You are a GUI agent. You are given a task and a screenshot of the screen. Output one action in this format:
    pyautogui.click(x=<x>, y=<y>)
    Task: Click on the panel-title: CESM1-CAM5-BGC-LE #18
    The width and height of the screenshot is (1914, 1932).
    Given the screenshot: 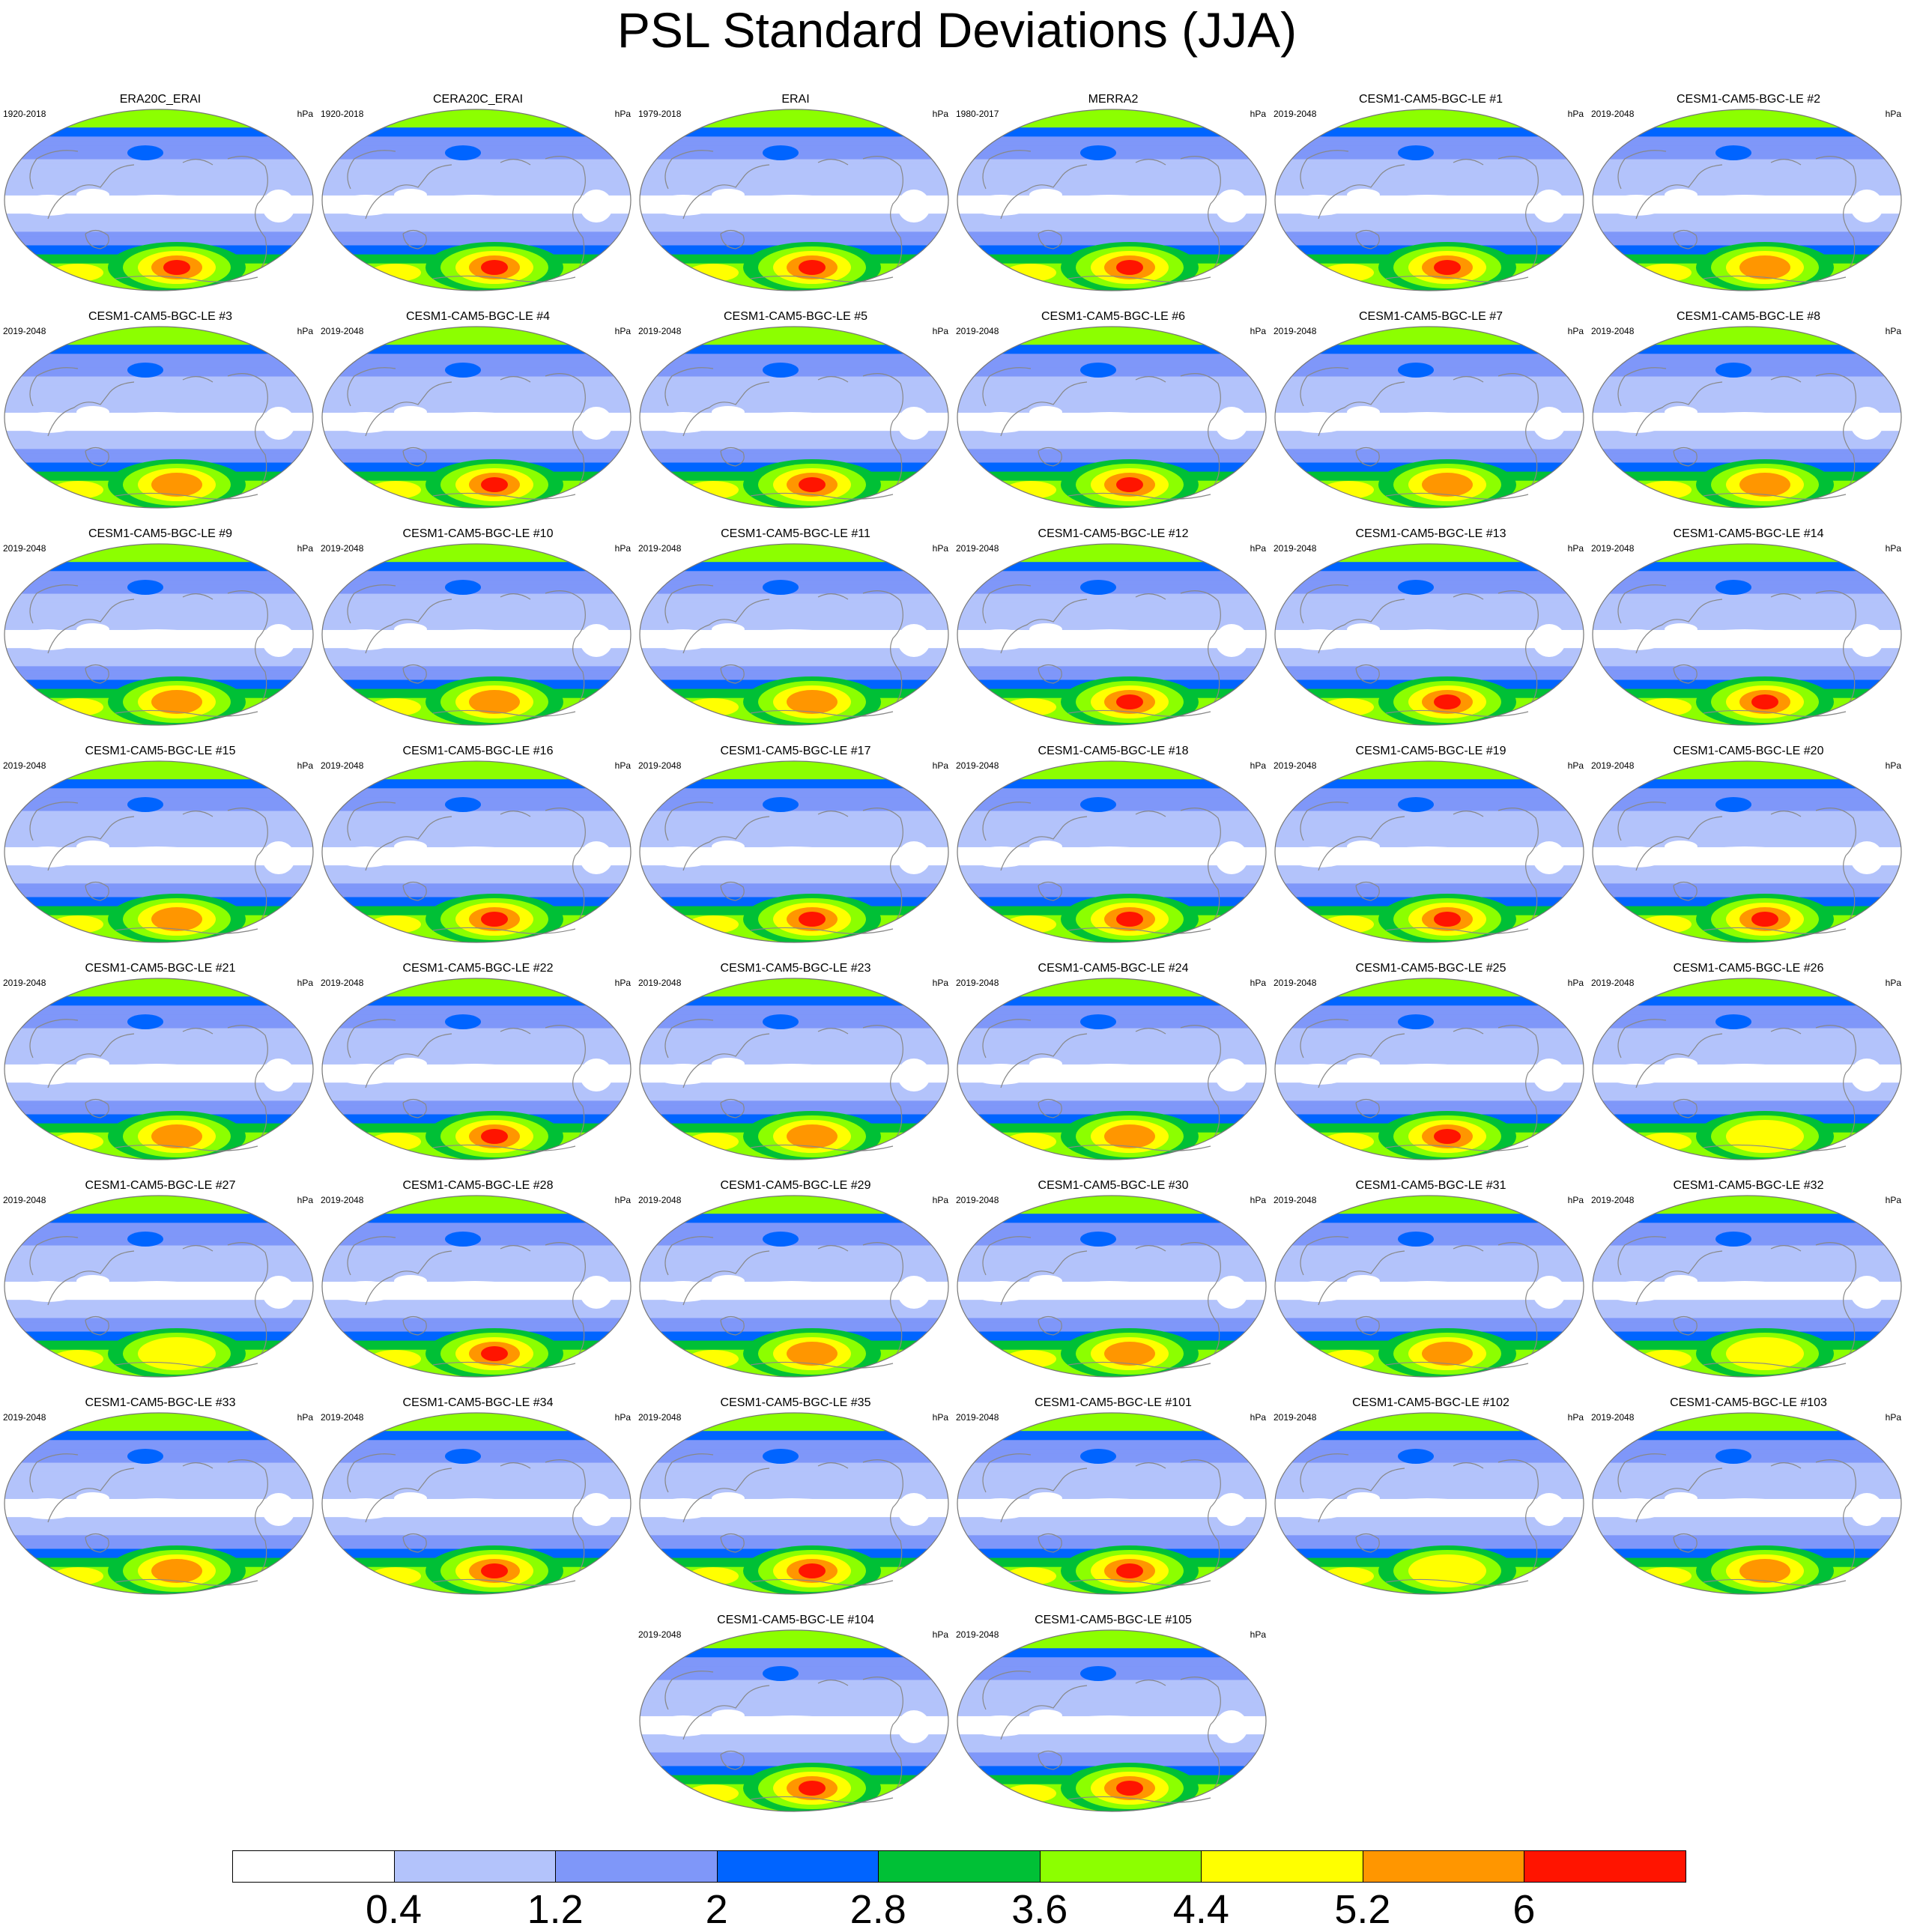 What is the action you would take?
    pyautogui.click(x=1114, y=751)
    